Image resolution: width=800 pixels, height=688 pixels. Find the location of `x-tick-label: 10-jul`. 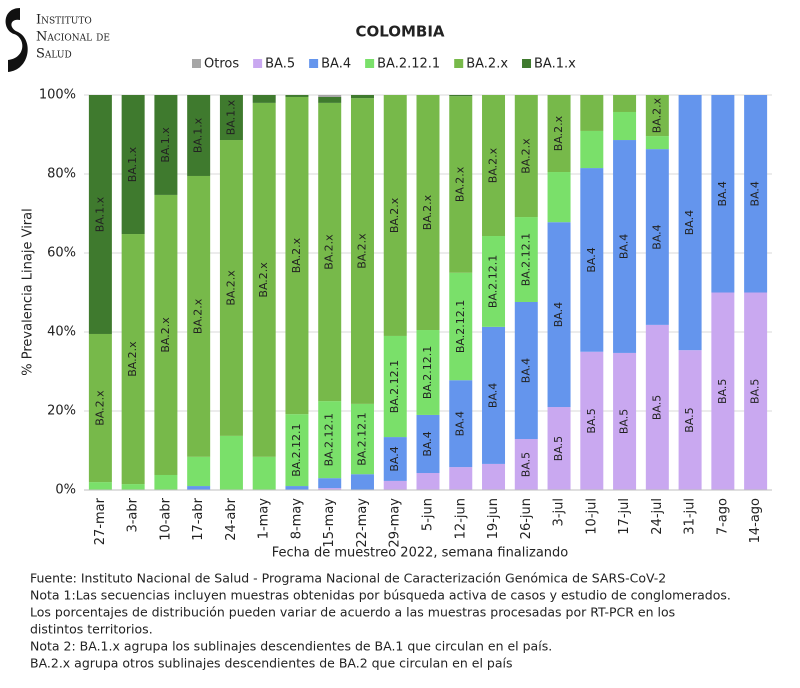

x-tick-label: 10-jul is located at coordinates (591, 516).